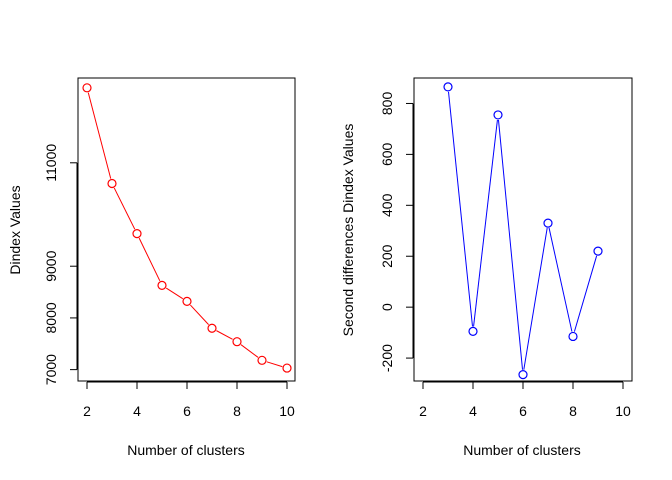  I want to click on x-tick-label-left: 2, so click(87, 411).